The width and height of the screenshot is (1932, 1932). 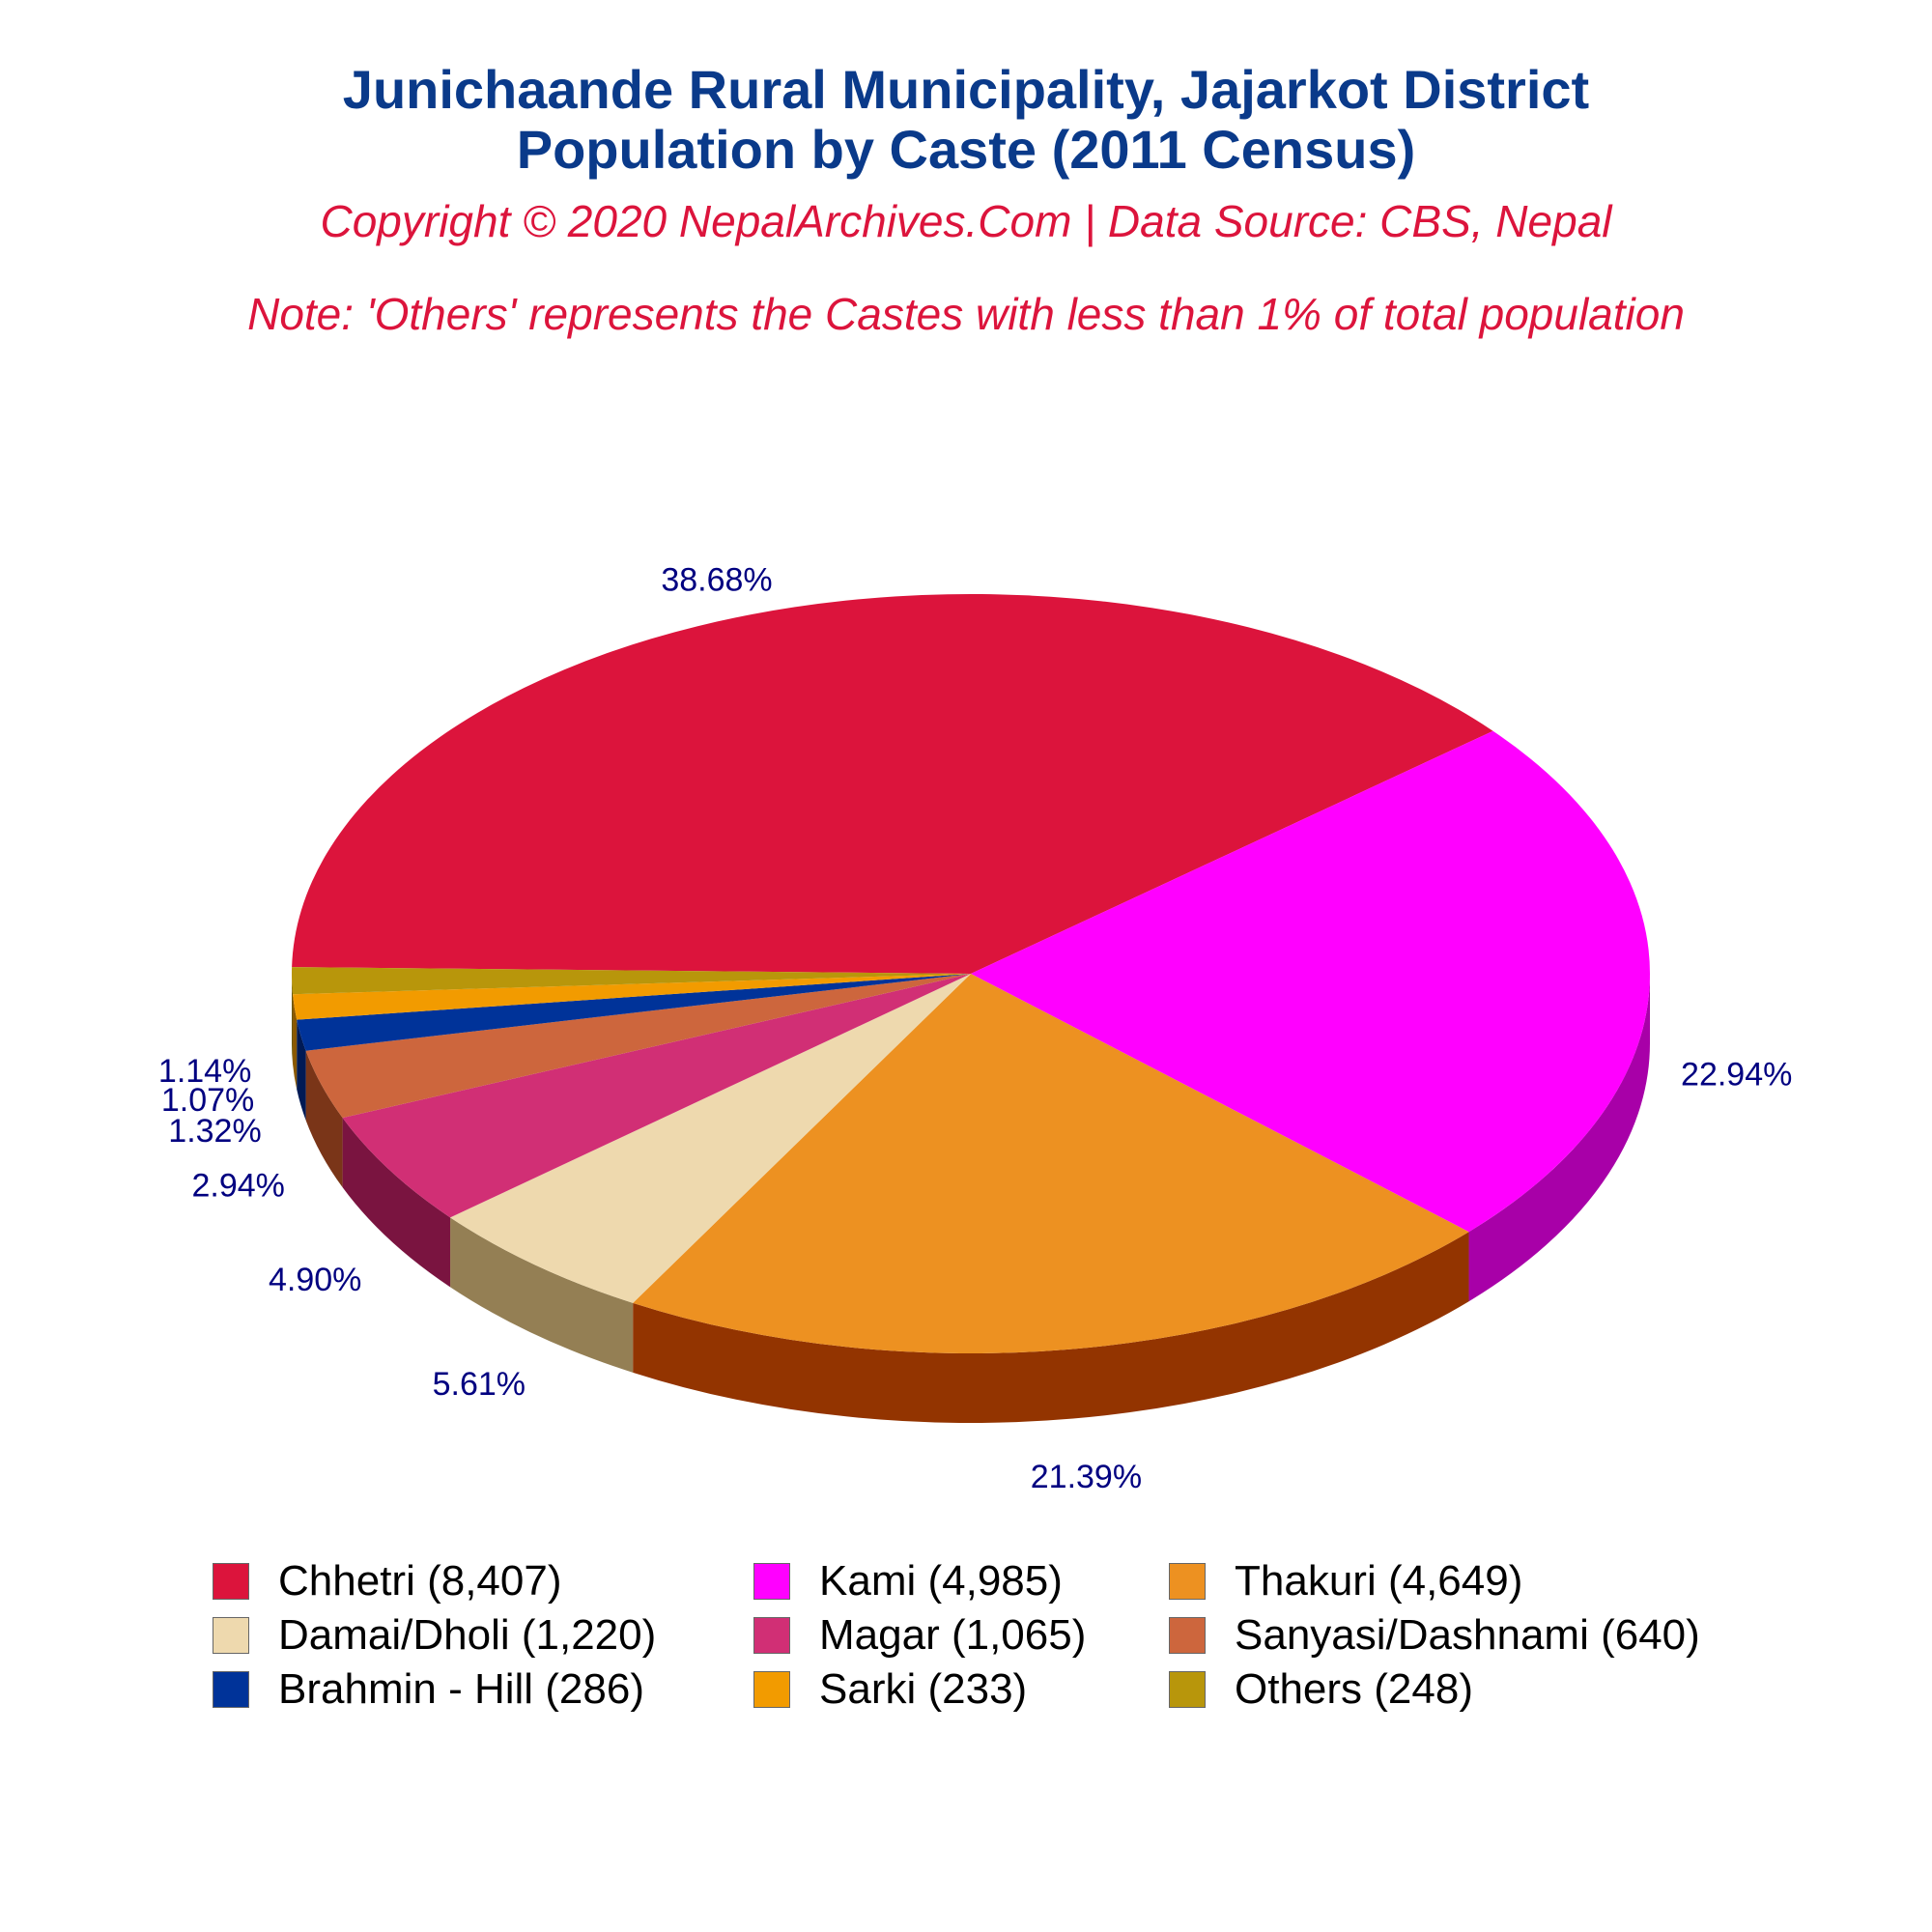 I want to click on pie-side-brahmin-hill, so click(x=301, y=1070).